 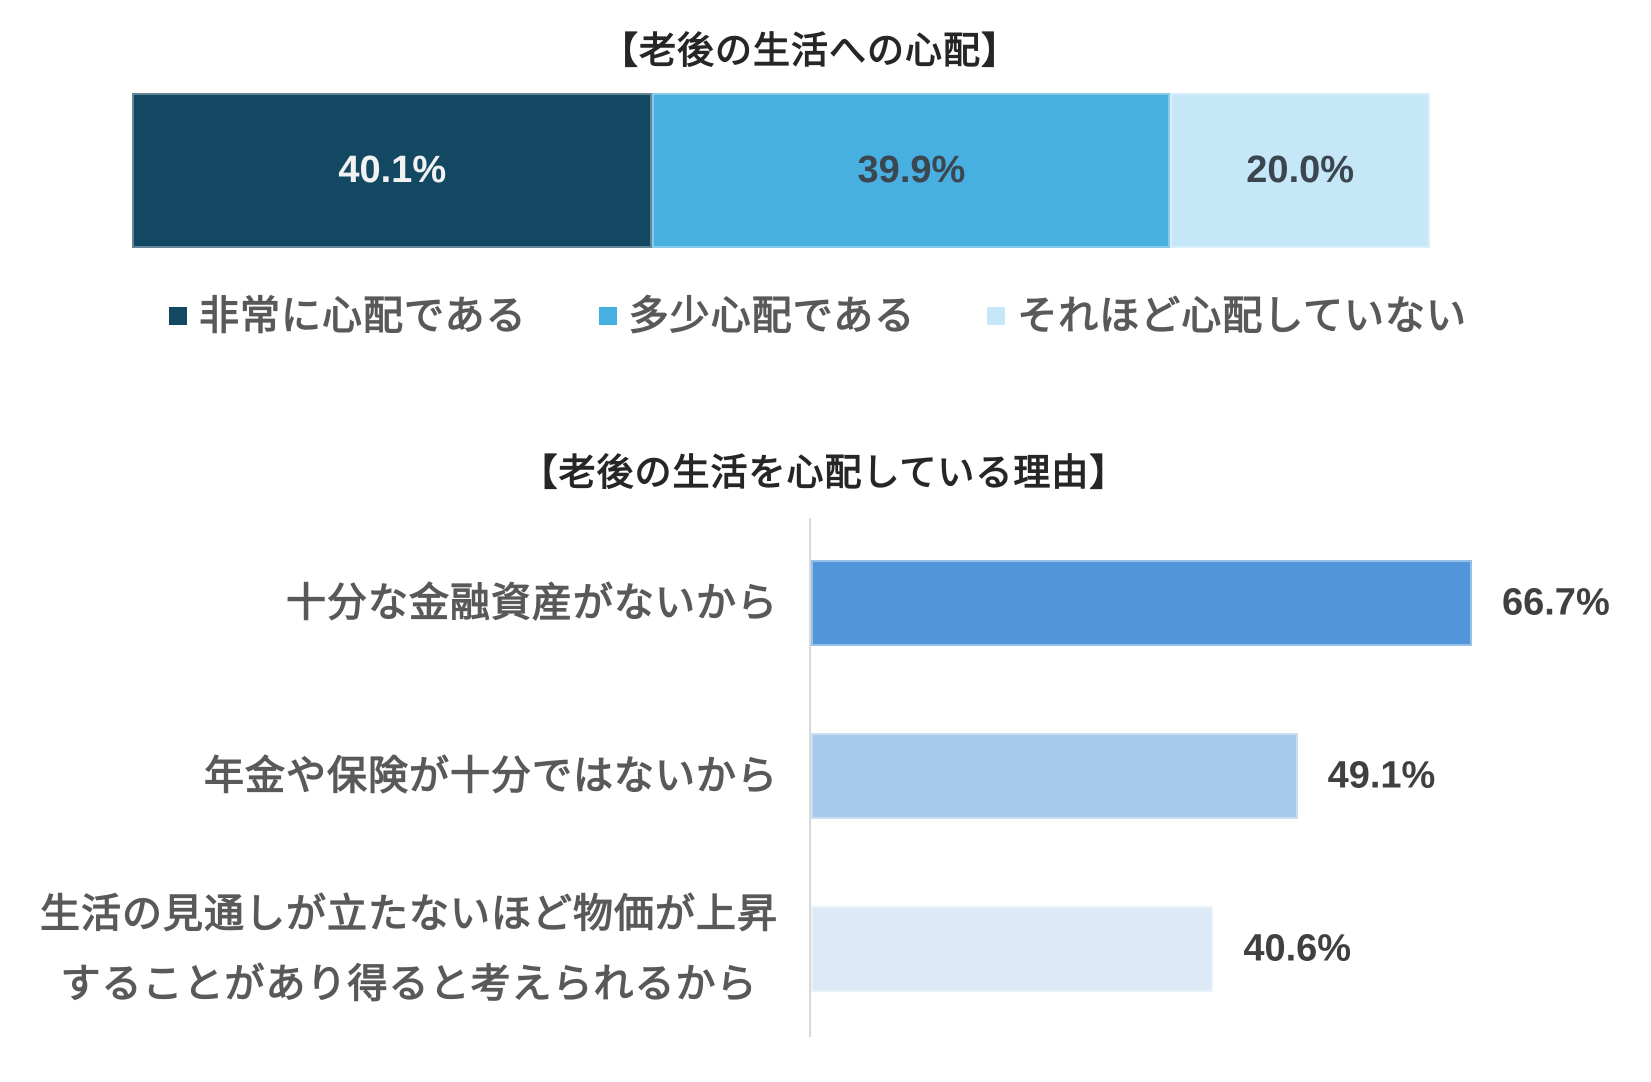 What do you see at coordinates (810, 50) in the screenshot?
I see `chart-title: 【老後の生活への心配】` at bounding box center [810, 50].